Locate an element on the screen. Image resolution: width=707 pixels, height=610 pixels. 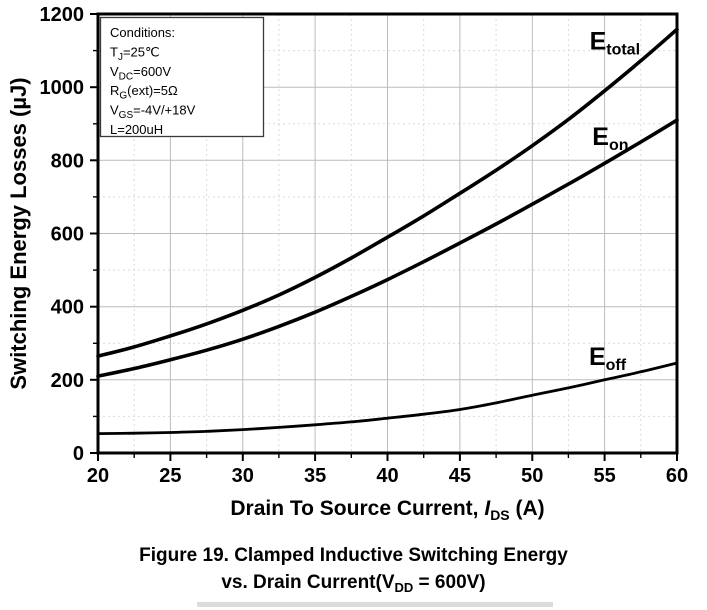
curve-E_off is located at coordinates (387, 398).